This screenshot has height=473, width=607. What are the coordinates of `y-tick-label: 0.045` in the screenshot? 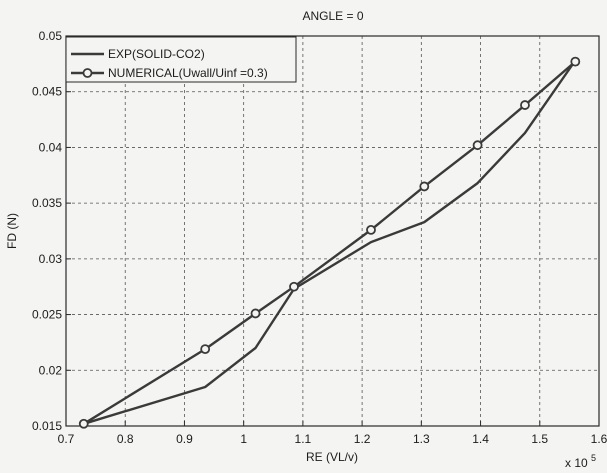 It's located at (47, 92).